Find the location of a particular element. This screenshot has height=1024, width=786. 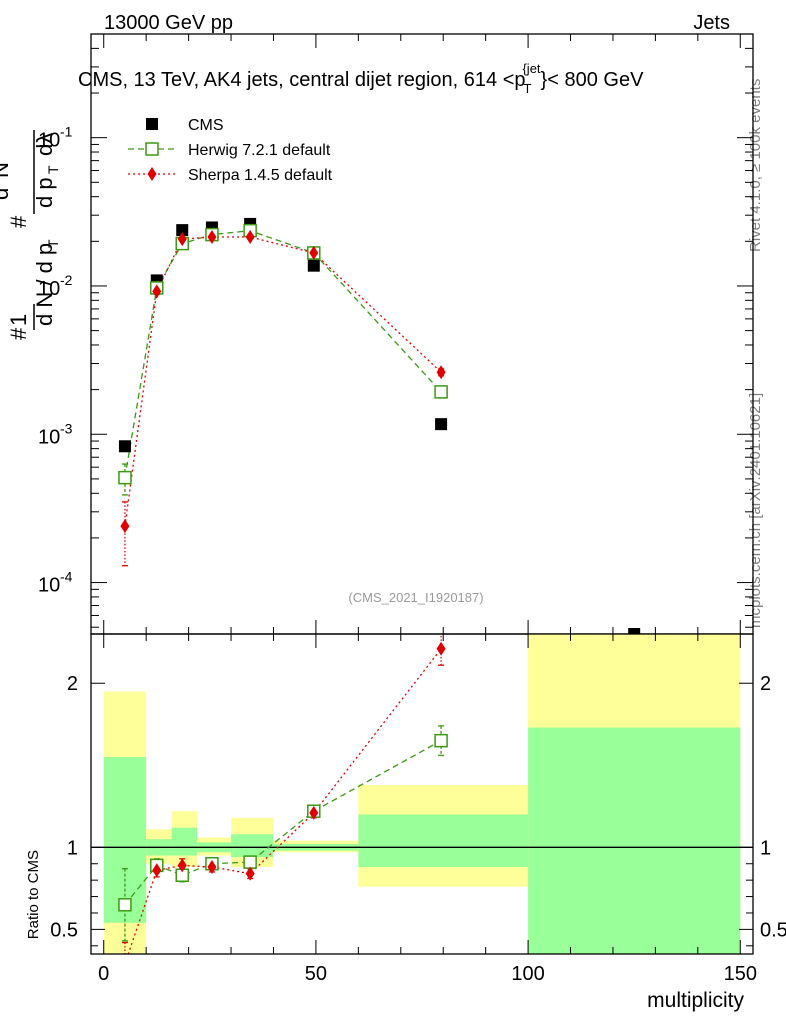

main-ylabel: # 1 d N / d p T # d 2 N d p T dλ is located at coordinates (30, 235).